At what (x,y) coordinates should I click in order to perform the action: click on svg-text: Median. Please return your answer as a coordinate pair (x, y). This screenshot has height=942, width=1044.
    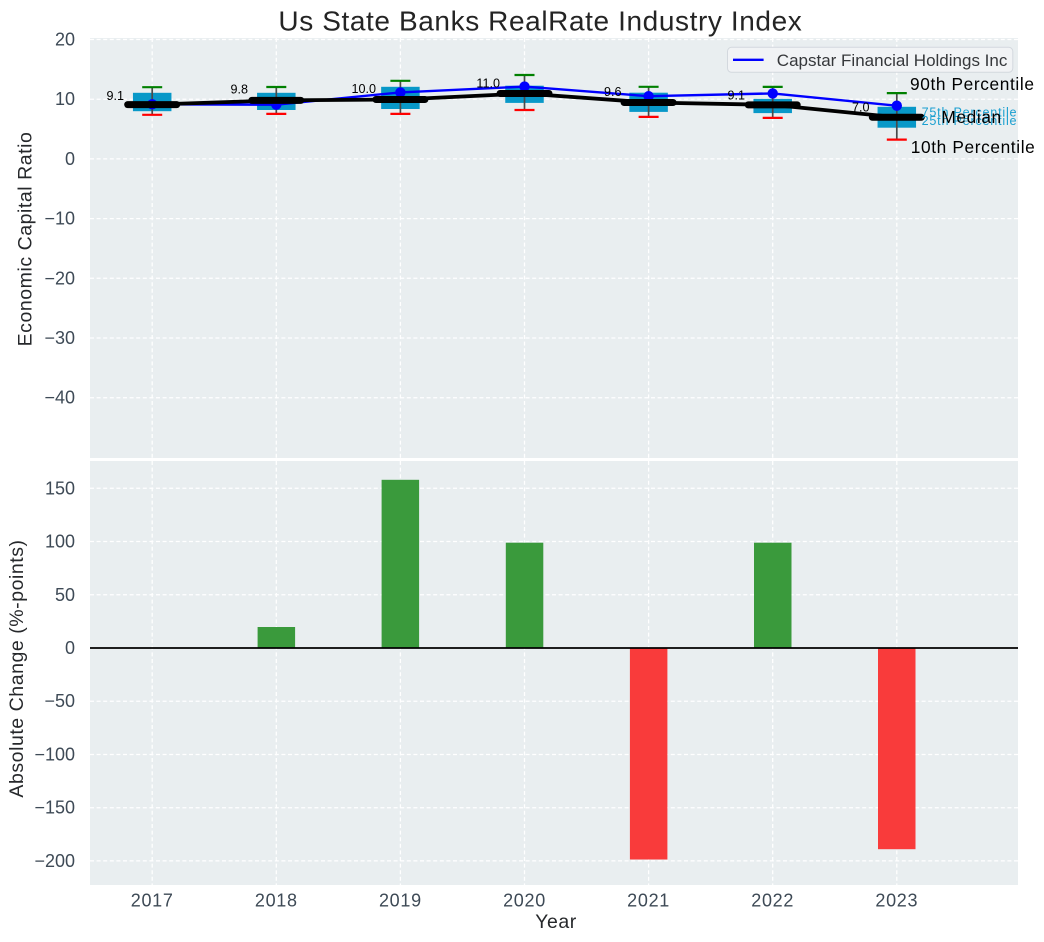
    Looking at the image, I should click on (971, 117).